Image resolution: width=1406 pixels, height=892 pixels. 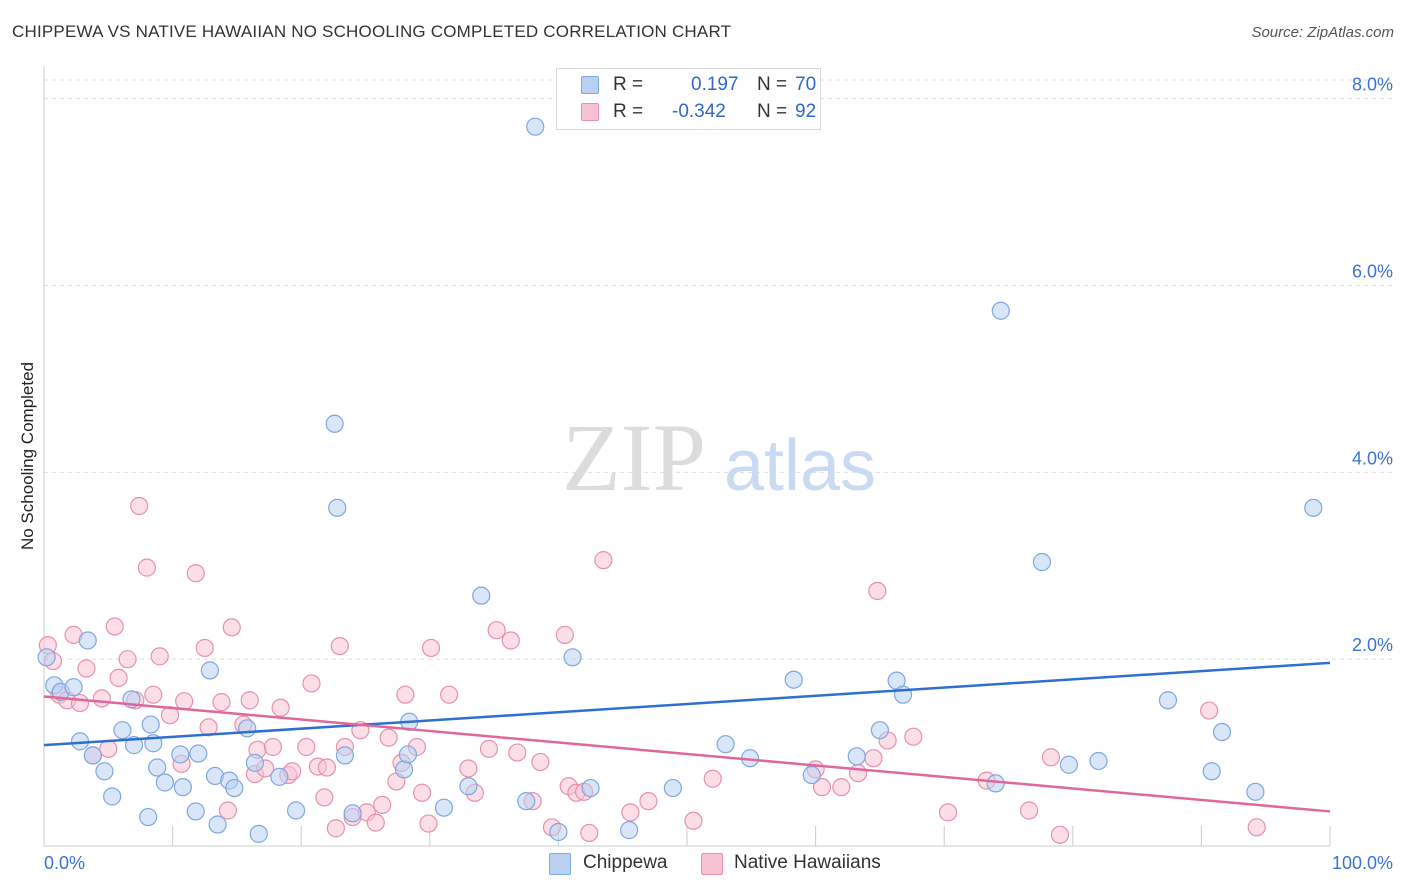 I want to click on legend-label-hawaiians: Native Hawaiians, so click(x=807, y=862).